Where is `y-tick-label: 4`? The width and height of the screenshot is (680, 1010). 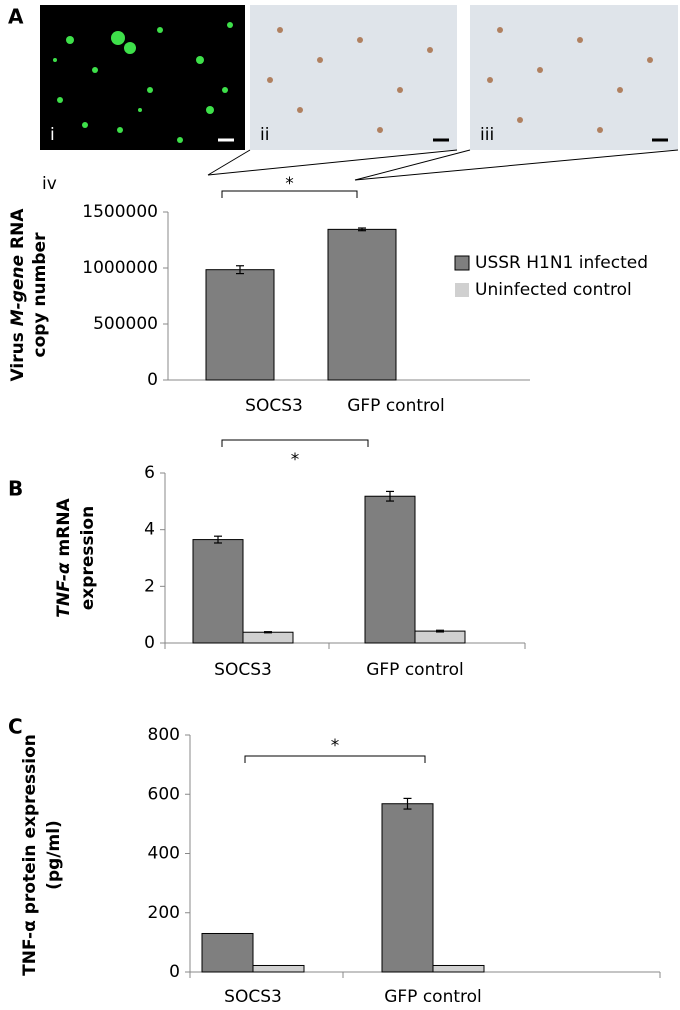
y-tick-label: 4 is located at coordinates (149, 530).